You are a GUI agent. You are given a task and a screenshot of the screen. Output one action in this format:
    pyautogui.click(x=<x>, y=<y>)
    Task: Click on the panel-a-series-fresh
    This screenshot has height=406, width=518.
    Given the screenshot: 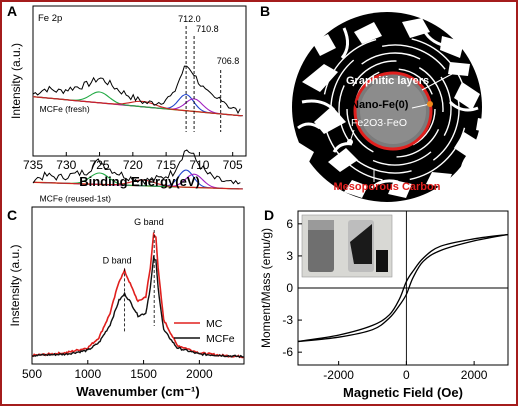 What is the action you would take?
    pyautogui.click(x=136, y=90)
    